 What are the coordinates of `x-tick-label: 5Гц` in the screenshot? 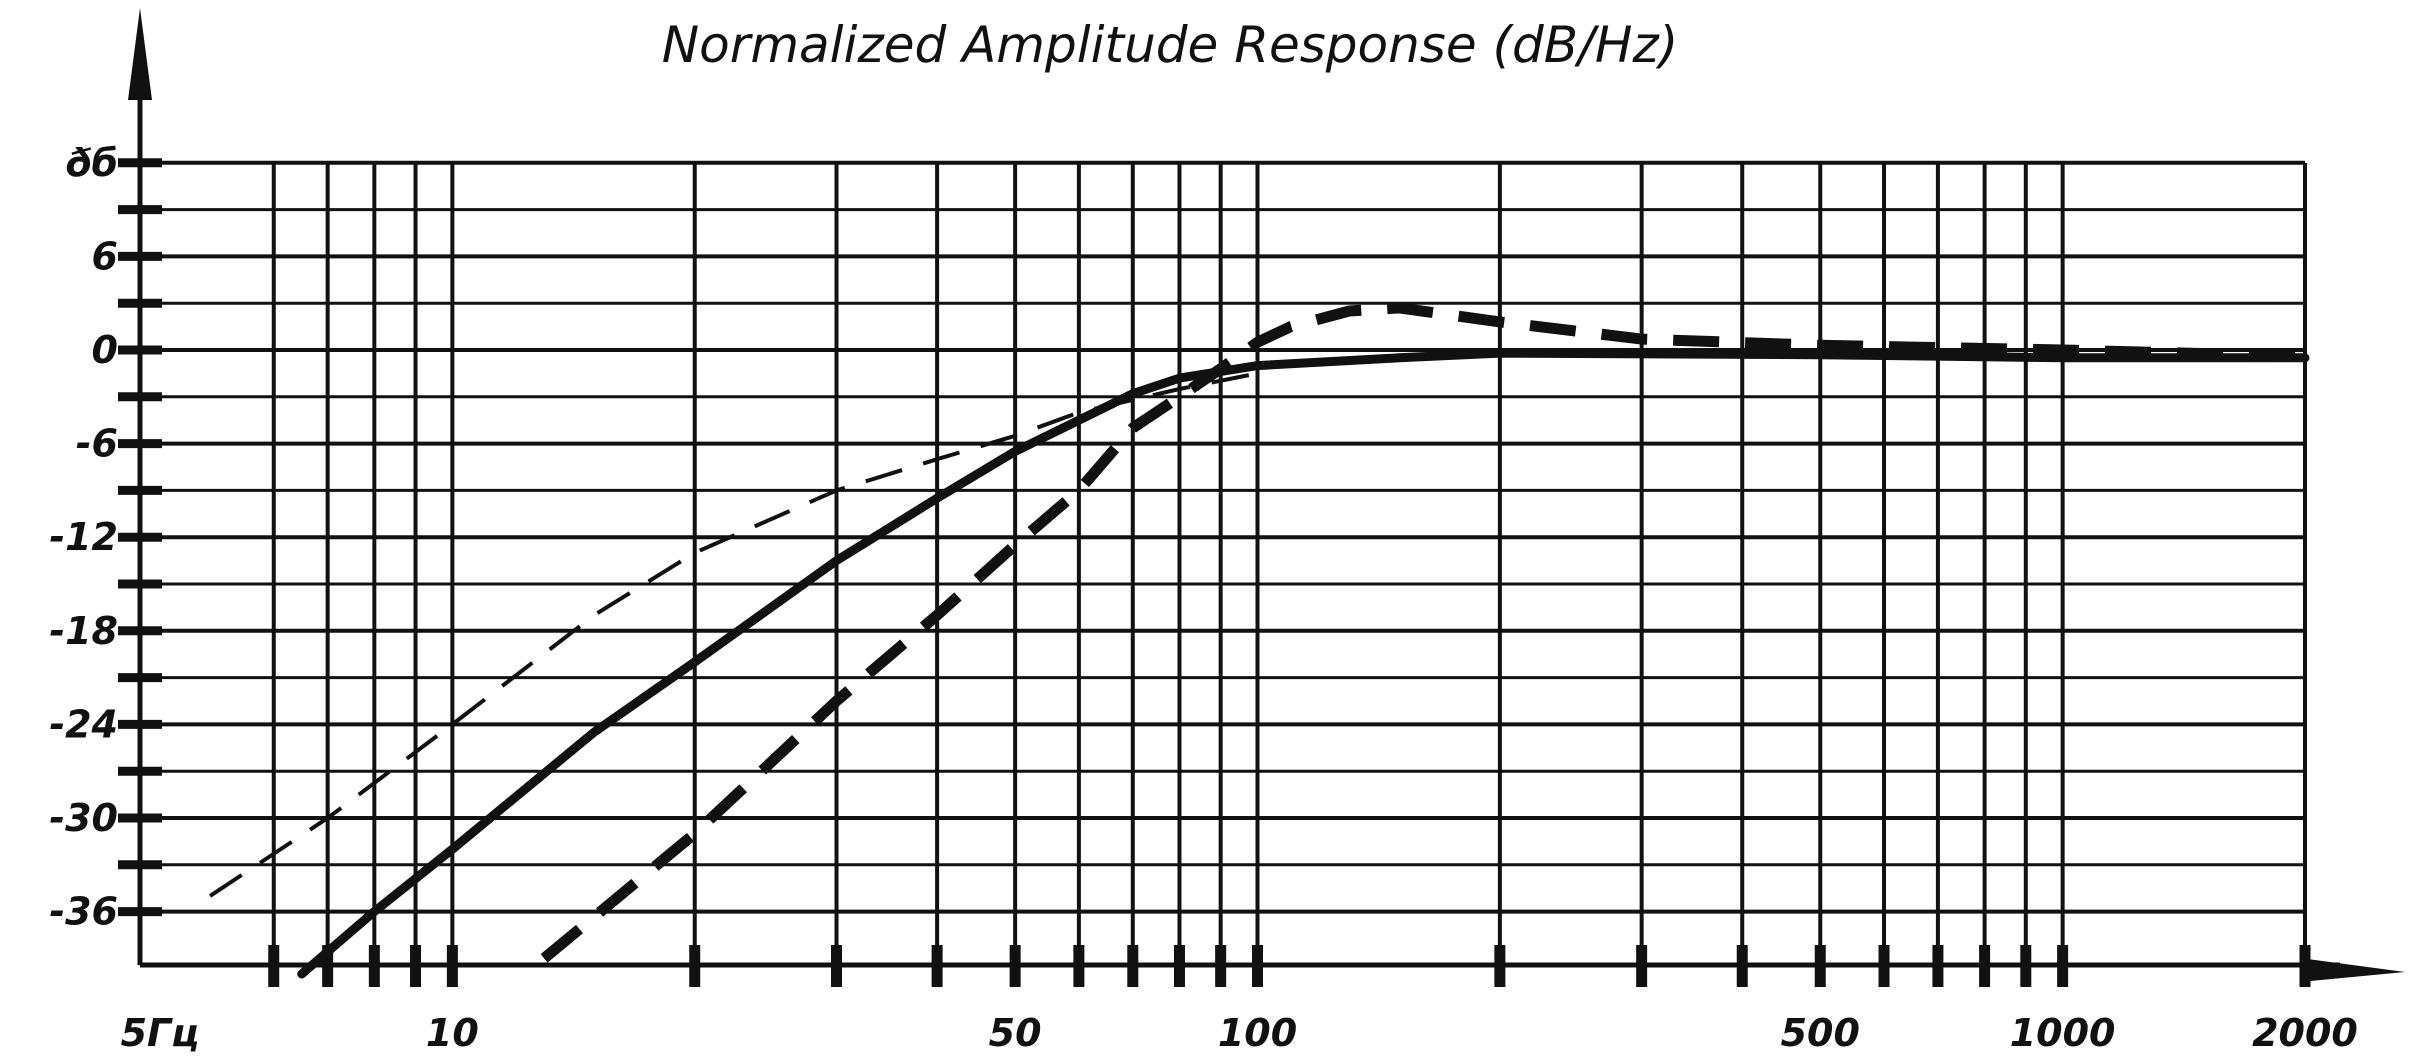 It's located at (160, 1033).